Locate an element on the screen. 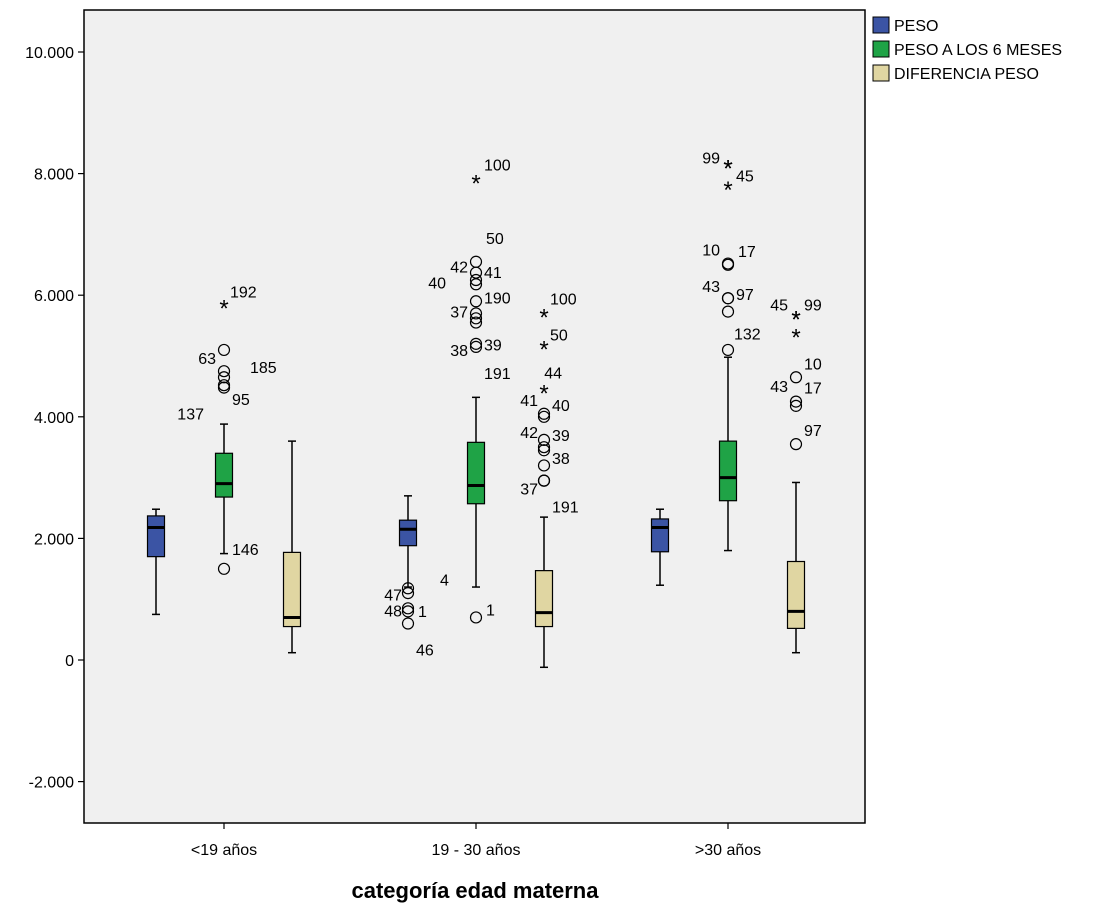  outlier-label: 43 is located at coordinates (779, 387).